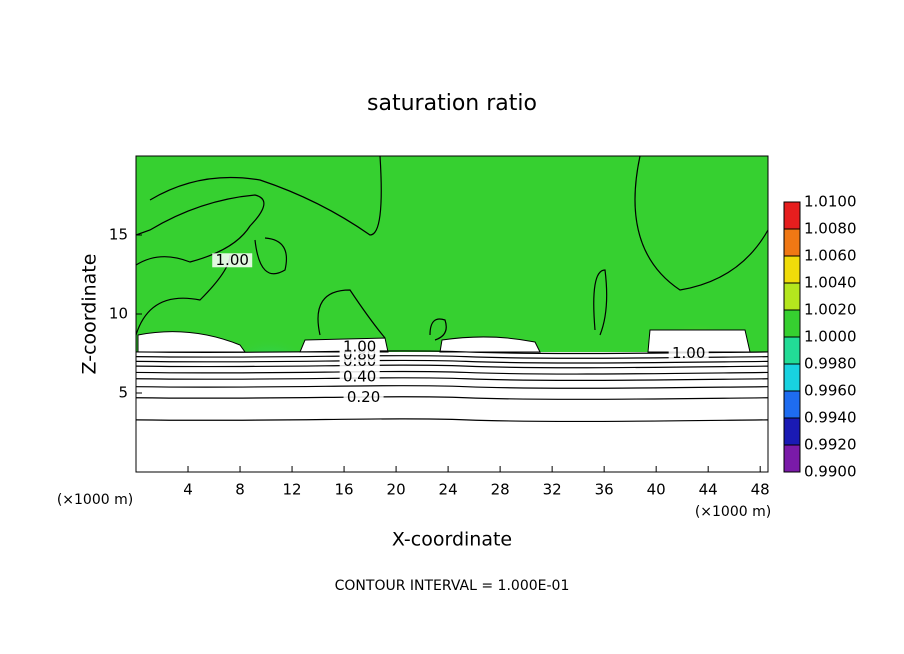 This screenshot has height=654, width=904. What do you see at coordinates (656, 490) in the screenshot?
I see `x-tick-label: 40` at bounding box center [656, 490].